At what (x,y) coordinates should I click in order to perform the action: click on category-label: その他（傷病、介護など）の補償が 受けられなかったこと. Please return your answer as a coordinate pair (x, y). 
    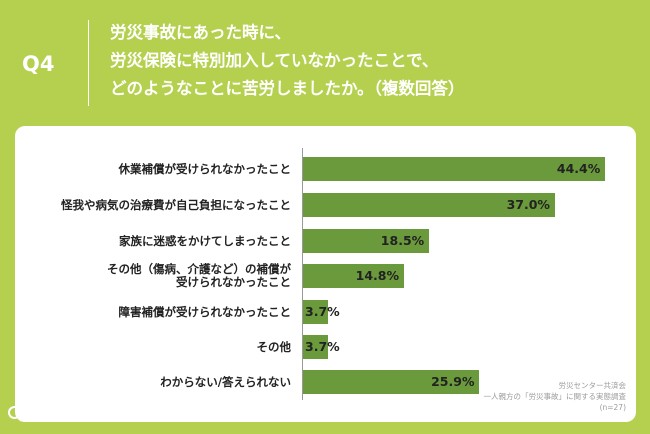
    Looking at the image, I should click on (199, 276).